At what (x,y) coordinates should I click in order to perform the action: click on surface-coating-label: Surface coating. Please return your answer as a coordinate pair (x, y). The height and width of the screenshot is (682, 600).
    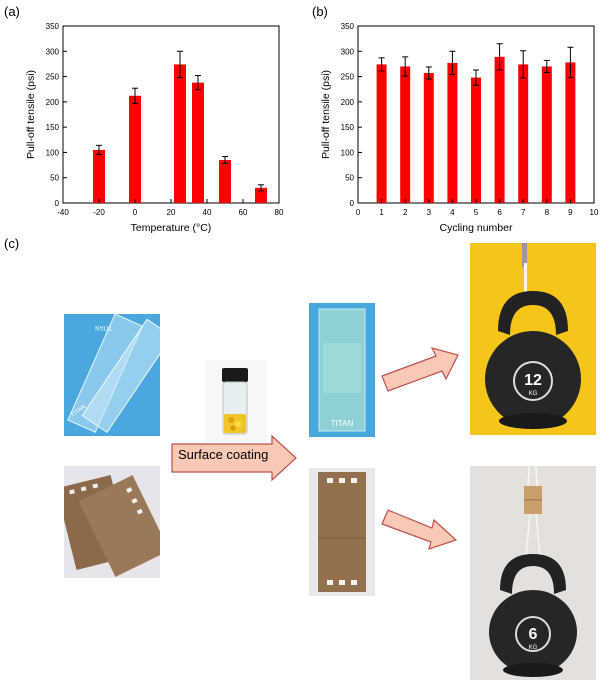
    Looking at the image, I should click on (223, 454).